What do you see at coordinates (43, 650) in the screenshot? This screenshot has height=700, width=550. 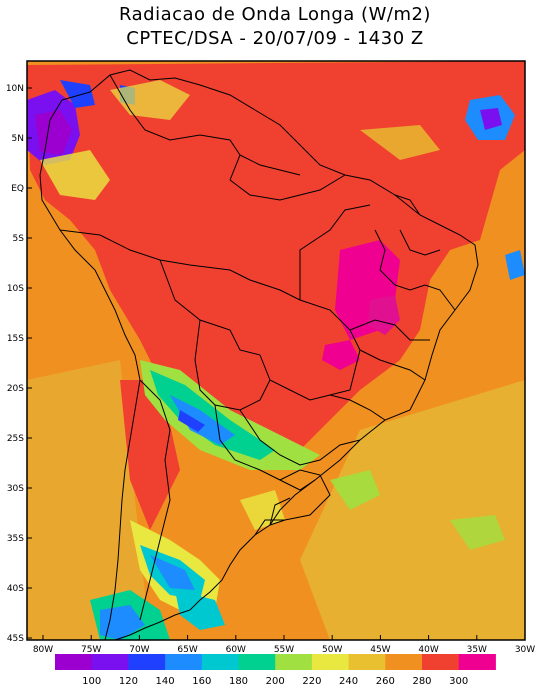 I see `longitude-label: 80W` at bounding box center [43, 650].